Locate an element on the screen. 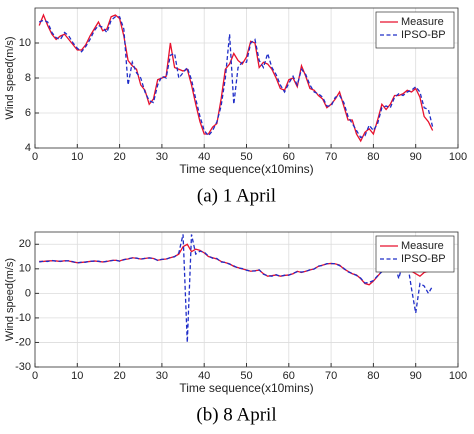 This screenshot has width=474, height=434. caption: (a) 1 April is located at coordinates (236, 195).